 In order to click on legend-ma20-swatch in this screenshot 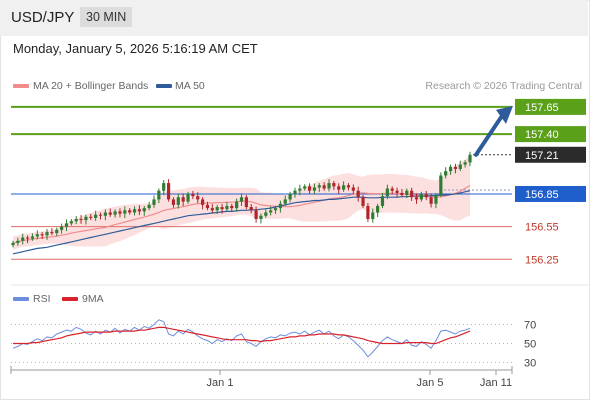, I will do `click(21, 86)`.